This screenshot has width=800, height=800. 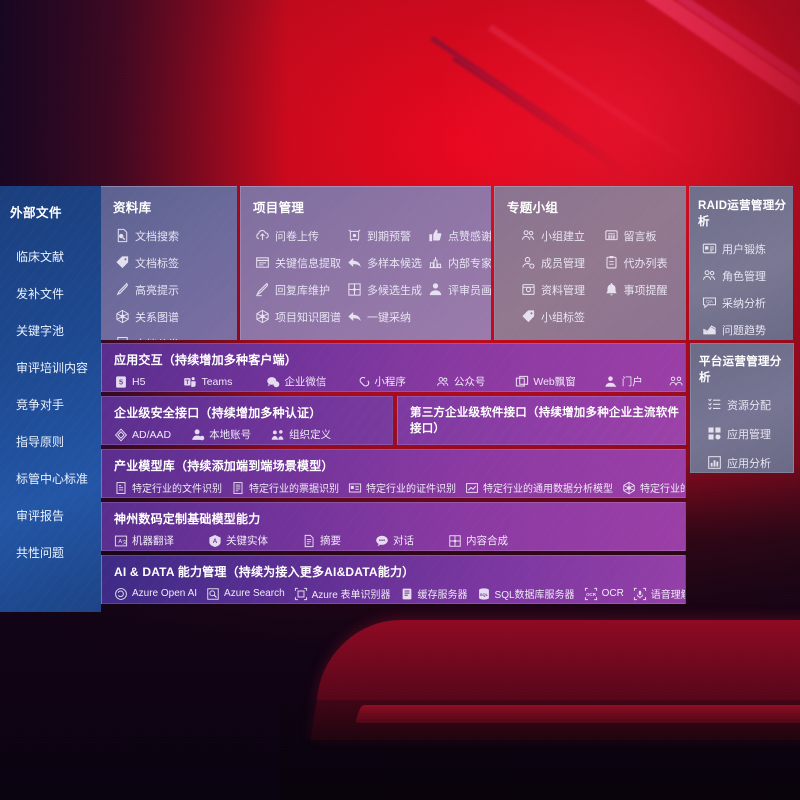 What do you see at coordinates (642, 262) in the screenshot?
I see `team-item-todo-list: 代办列表` at bounding box center [642, 262].